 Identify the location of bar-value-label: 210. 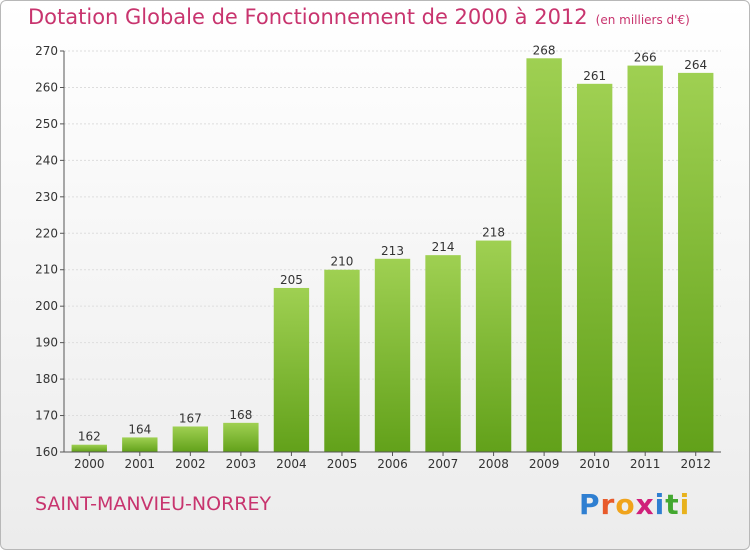
(342, 262).